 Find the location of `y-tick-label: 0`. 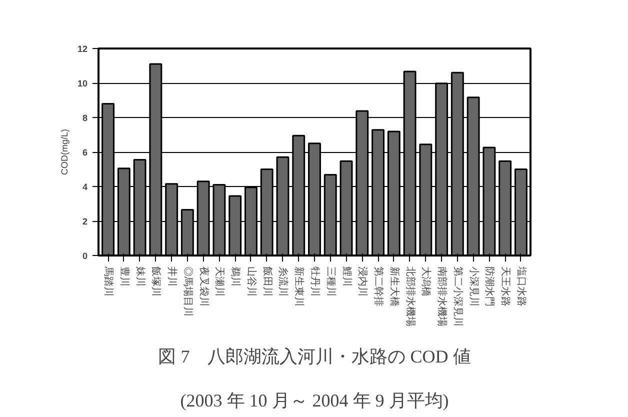

y-tick-label: 0 is located at coordinates (85, 256).